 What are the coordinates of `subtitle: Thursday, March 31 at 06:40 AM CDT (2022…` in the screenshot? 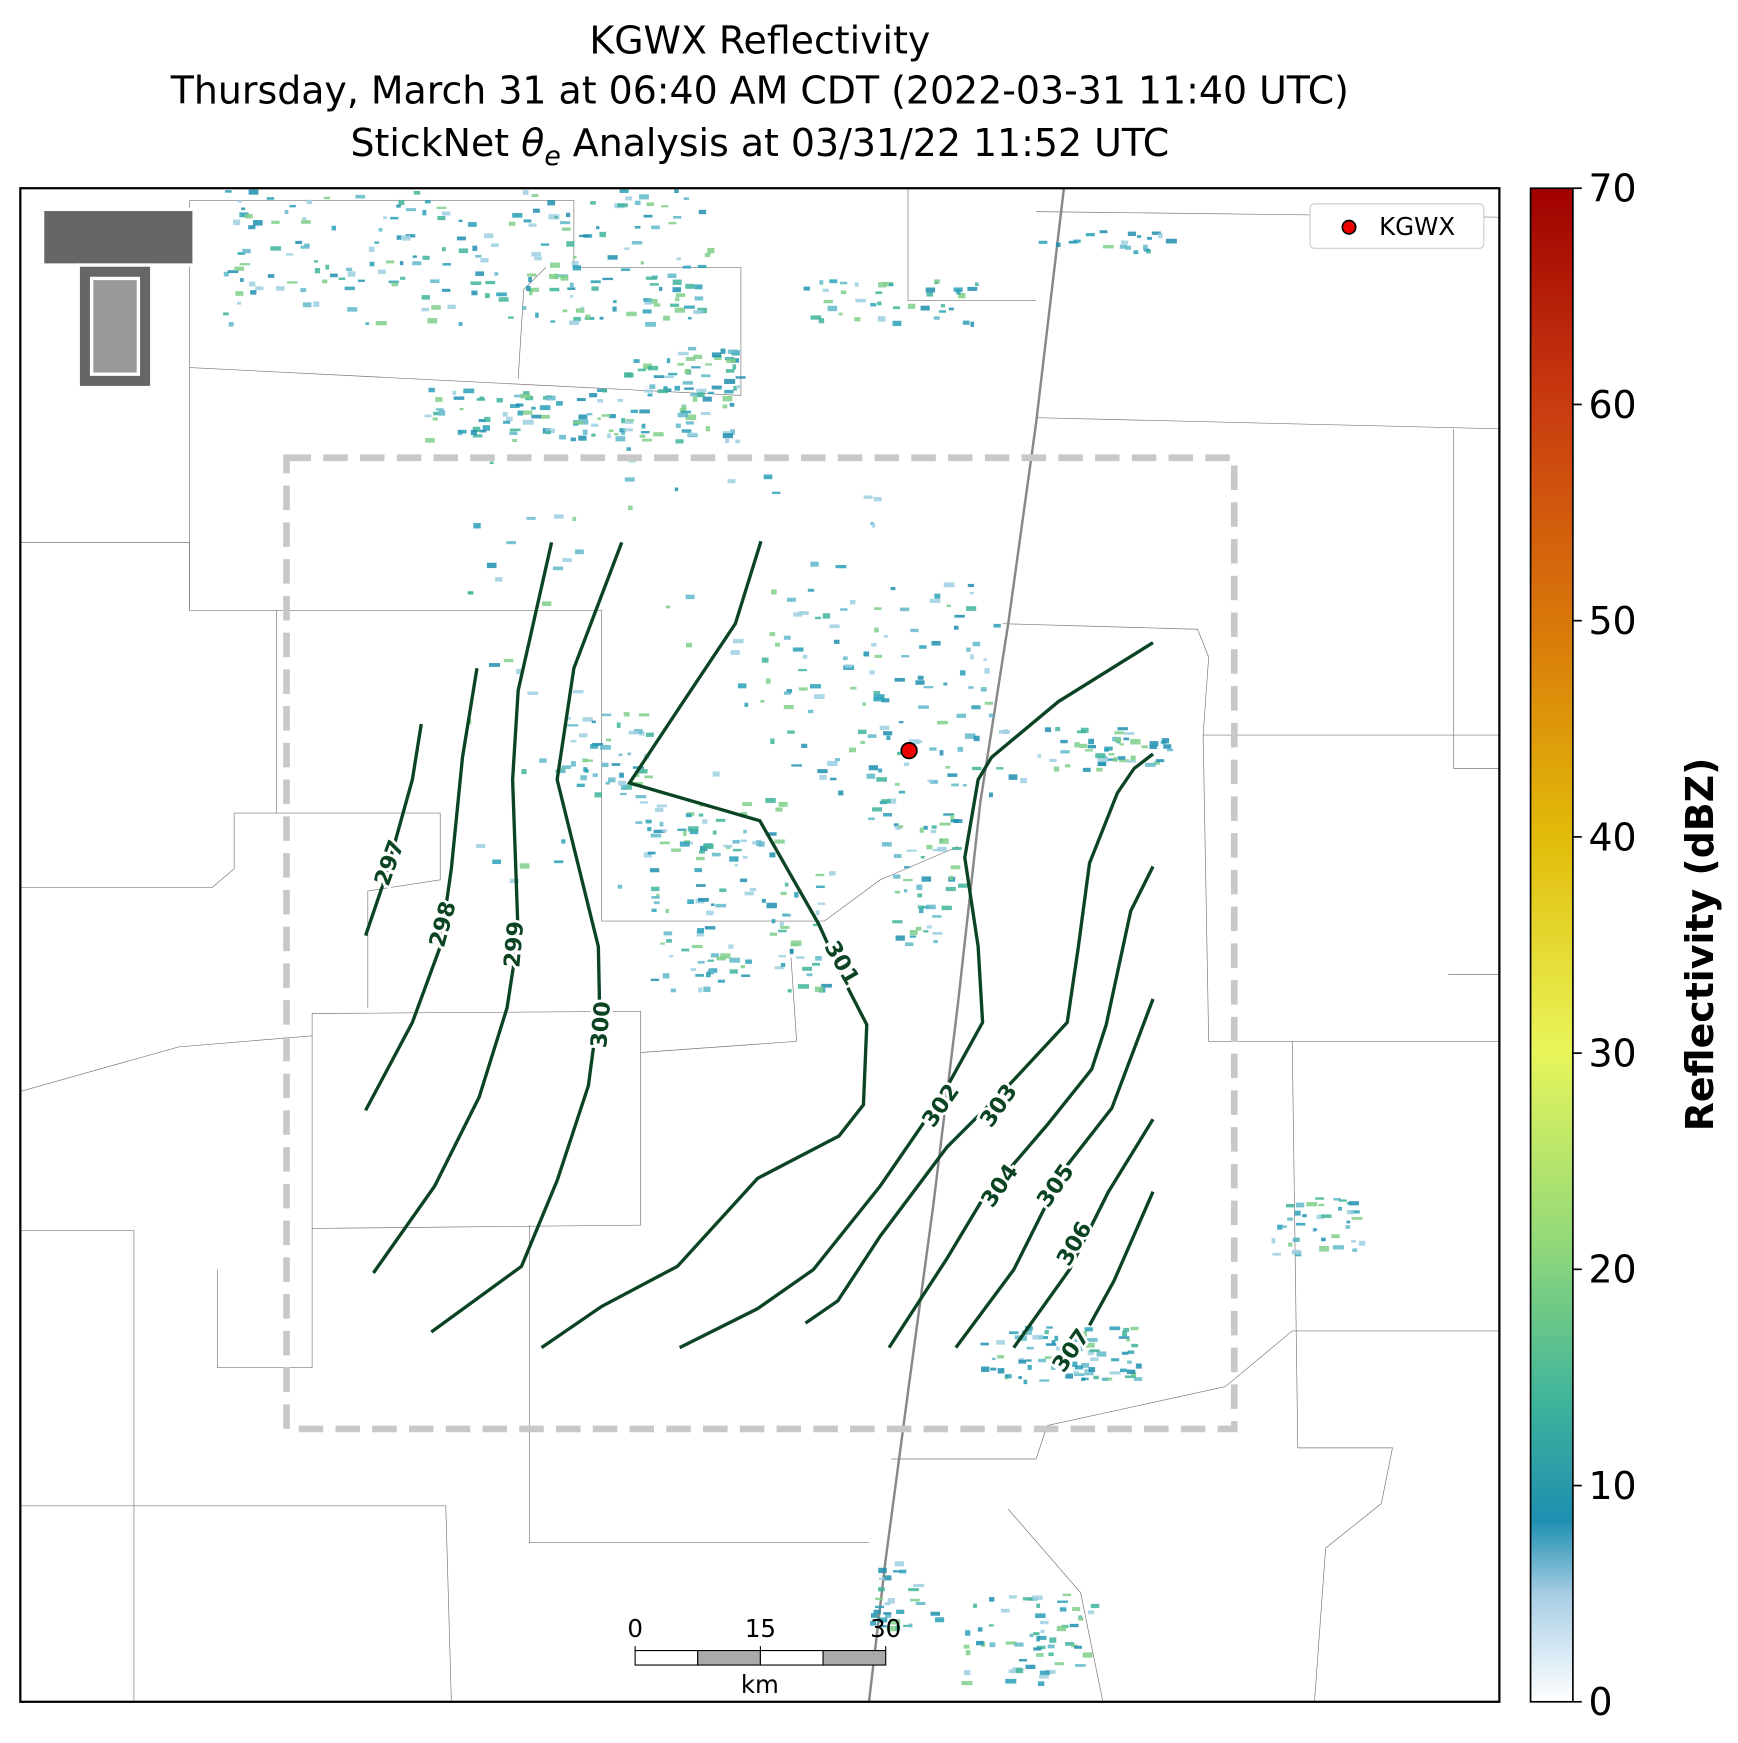 It's located at (759, 91).